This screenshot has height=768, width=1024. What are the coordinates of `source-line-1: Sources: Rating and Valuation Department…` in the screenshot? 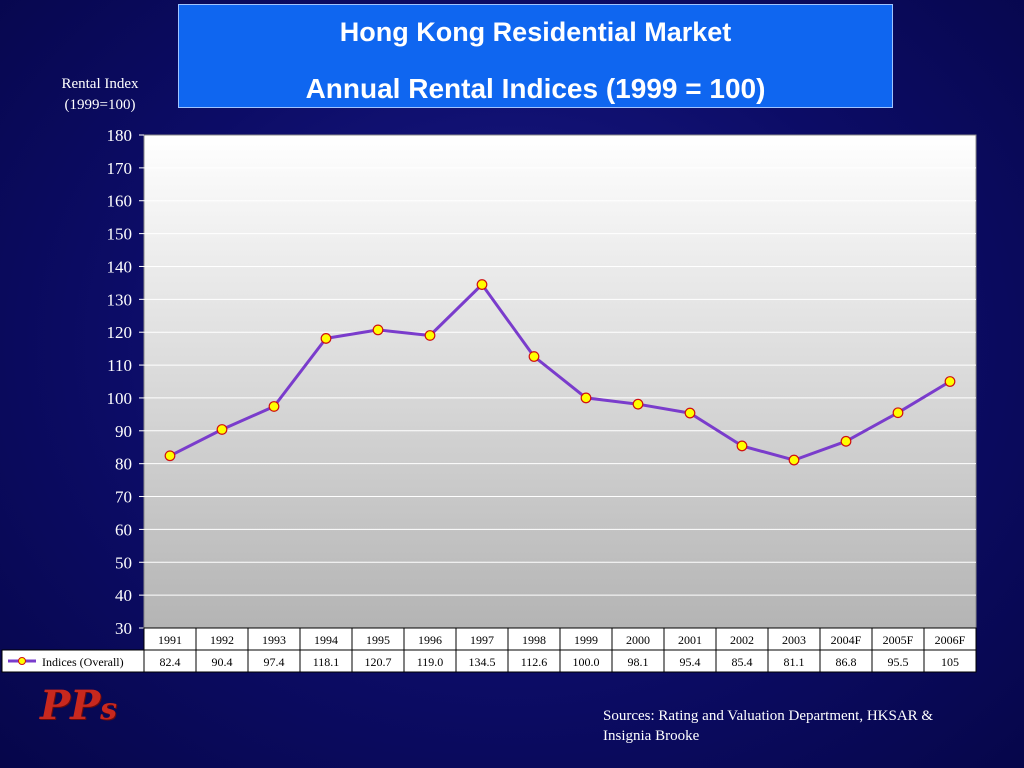 It's located at (768, 716).